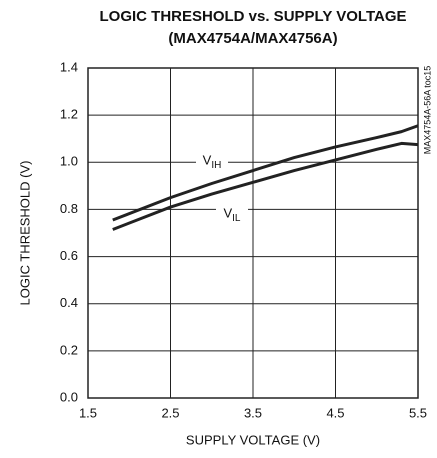 Image resolution: width=437 pixels, height=458 pixels. I want to click on x-tick-label: 3.5, so click(253, 412).